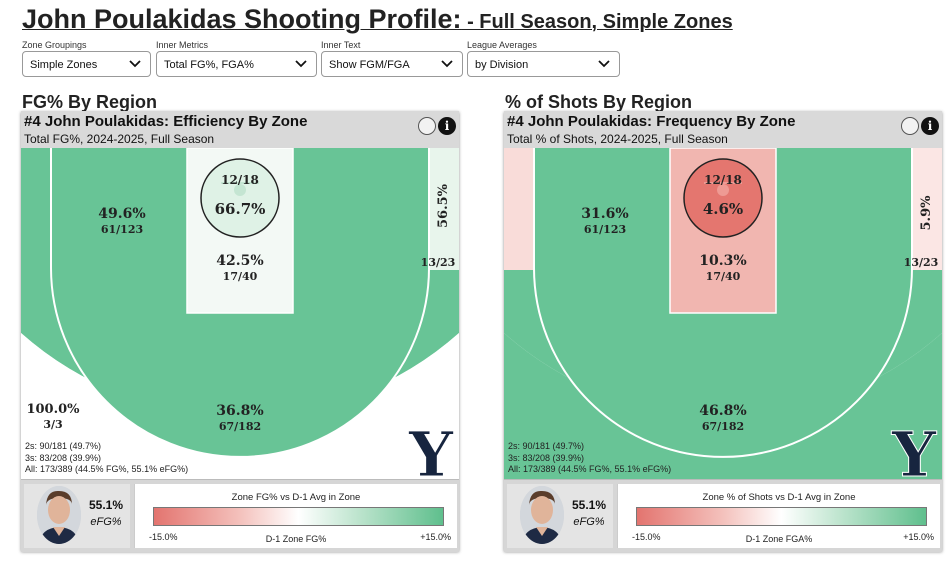 This screenshot has height=567, width=951. Describe the element at coordinates (597, 22) in the screenshot. I see `page-title-sub: - Full Season, Simple Zones` at that location.